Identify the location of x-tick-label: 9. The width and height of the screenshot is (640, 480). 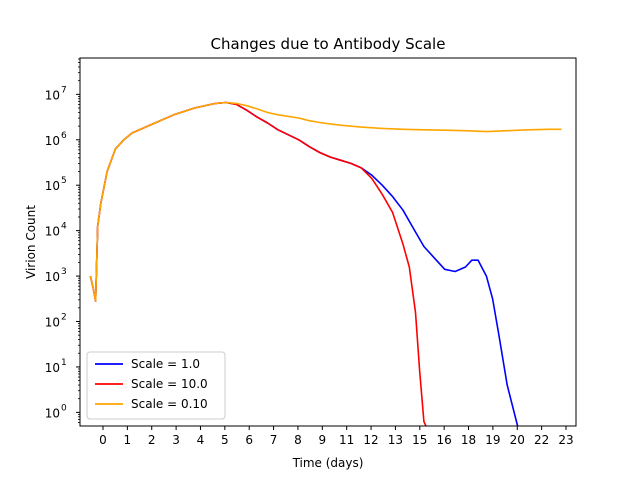
(322, 440).